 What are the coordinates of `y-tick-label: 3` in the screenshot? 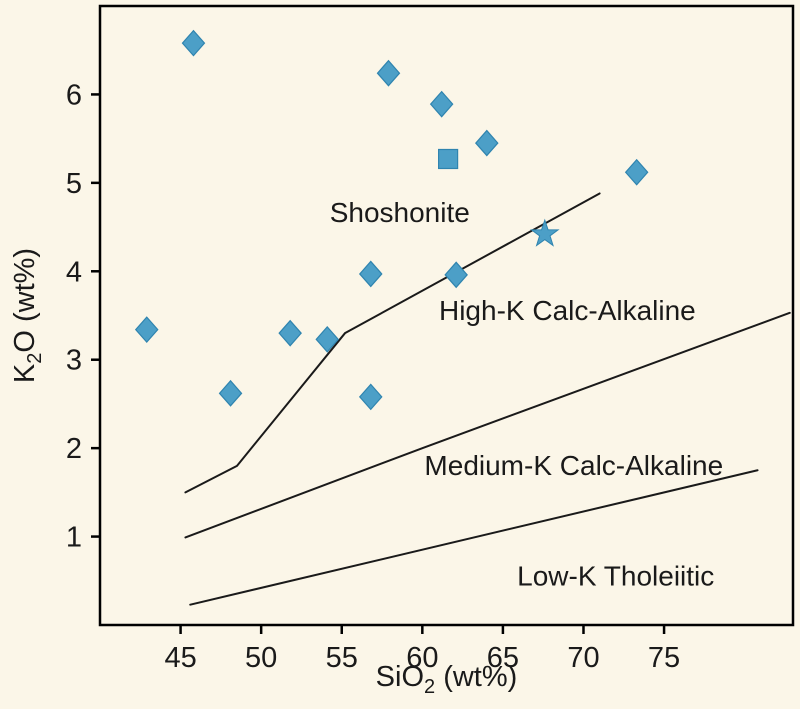 It's located at (74, 361).